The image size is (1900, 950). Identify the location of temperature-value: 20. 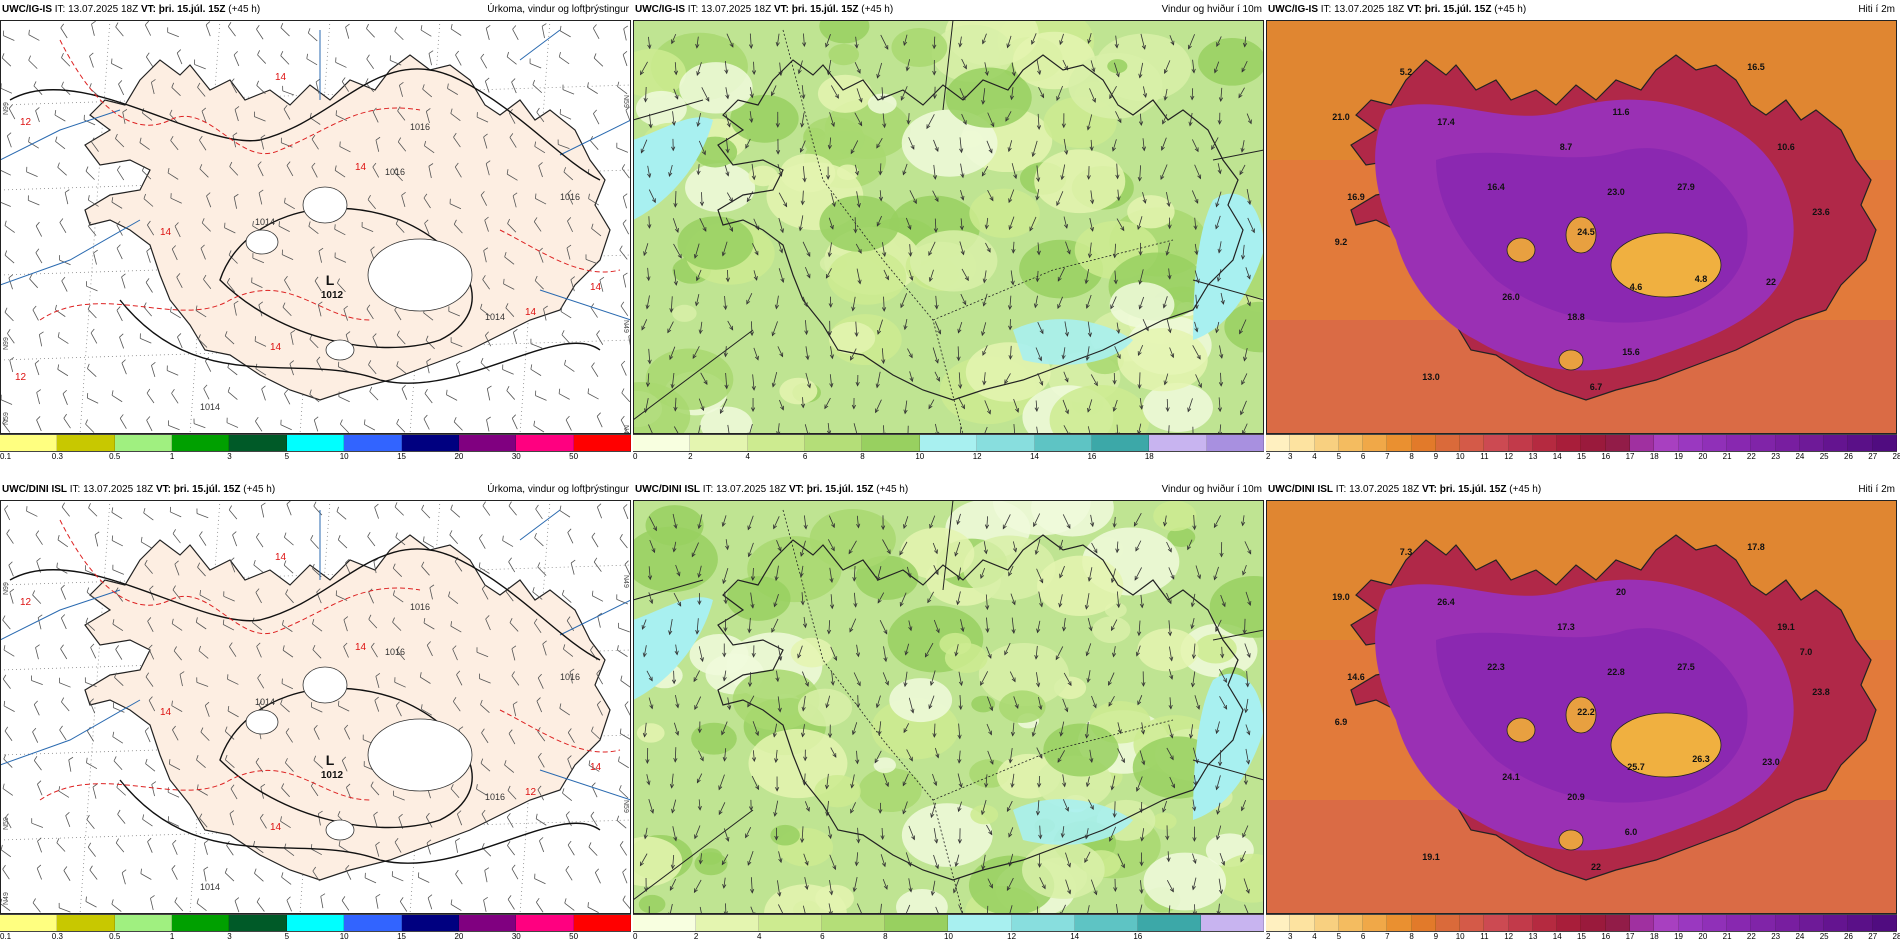
(1621, 592).